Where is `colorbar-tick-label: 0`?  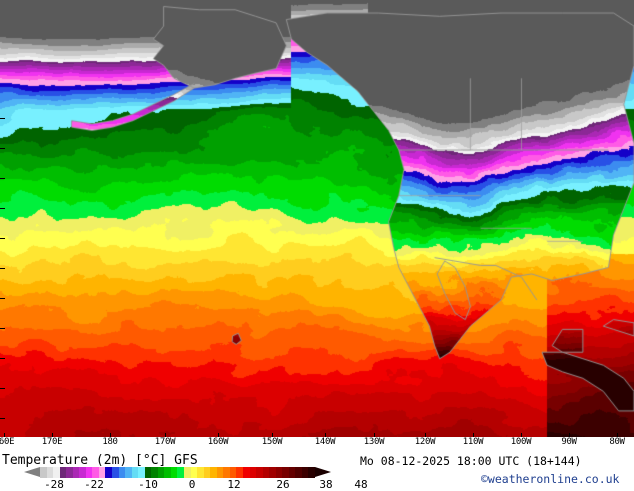 colorbar-tick-label: 0 is located at coordinates (192, 484).